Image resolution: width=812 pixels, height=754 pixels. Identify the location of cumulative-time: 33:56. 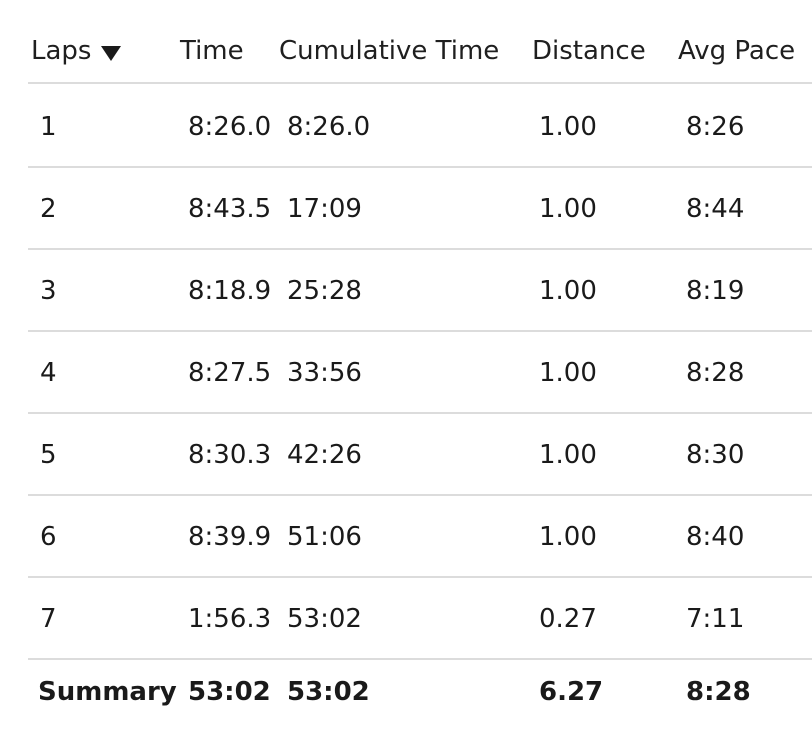
(324, 373).